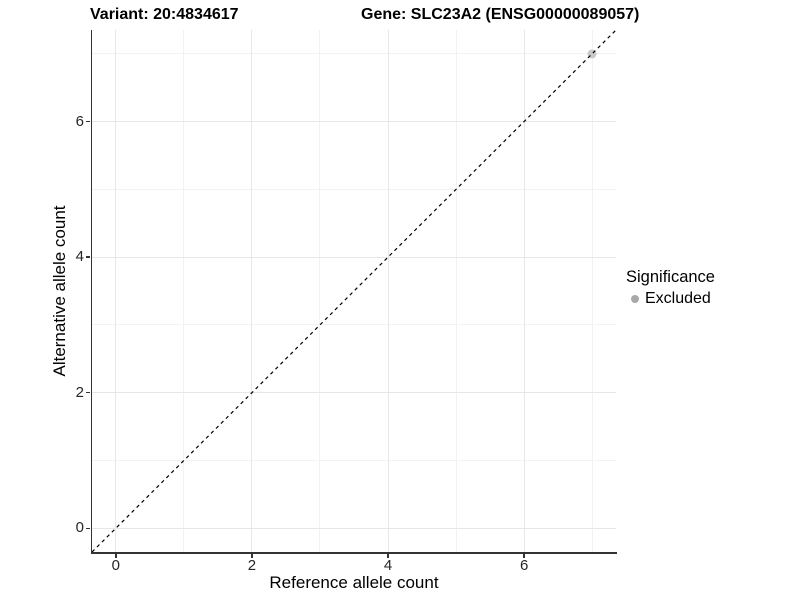  What do you see at coordinates (388, 565) in the screenshot?
I see `x-tick-label: 4` at bounding box center [388, 565].